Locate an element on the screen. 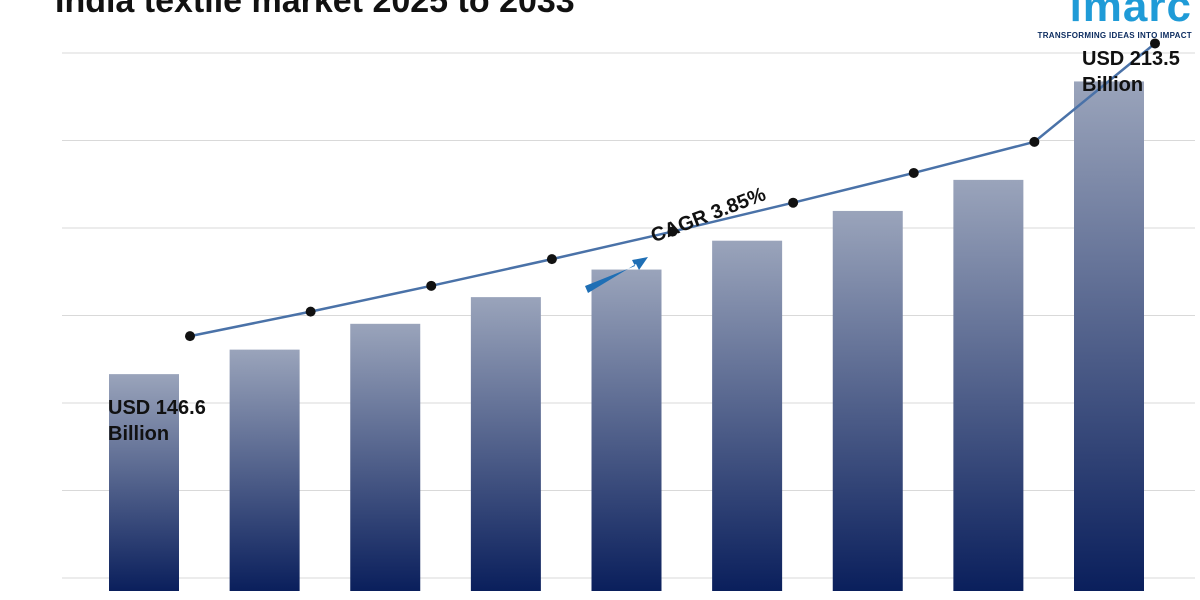  brand-logo: imarc TRANSFORMING IDEAS INTO IMPACT is located at coordinates (1115, 20).